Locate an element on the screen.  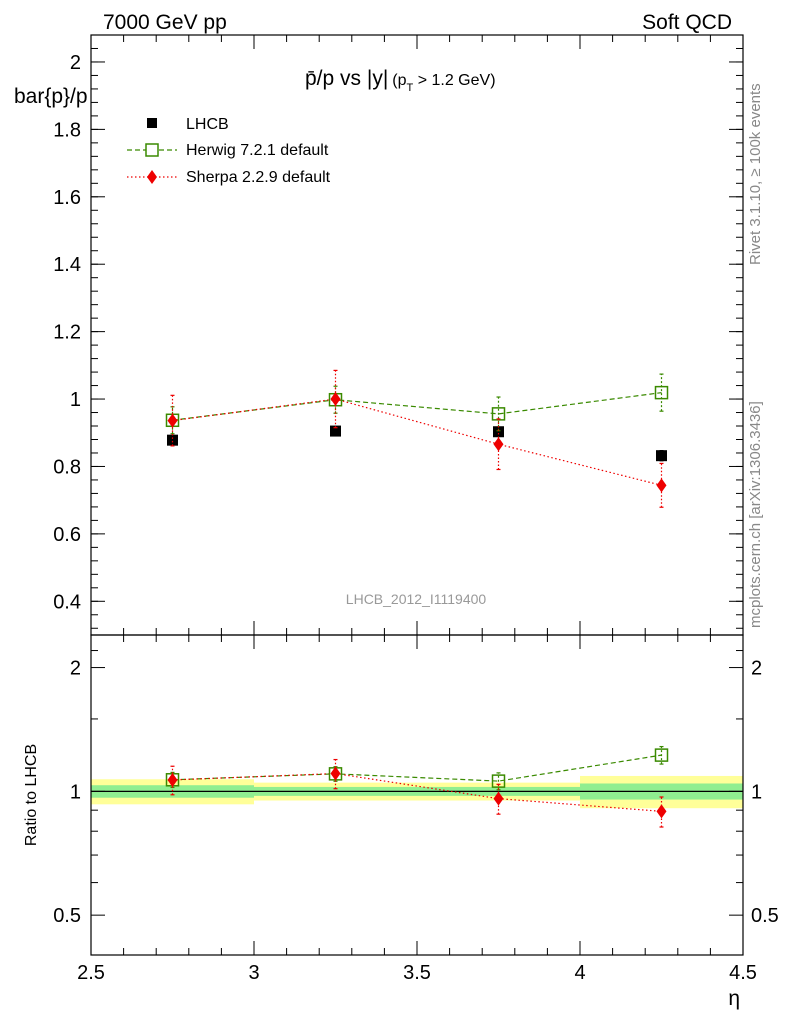
legend-marker-lhcb is located at coordinates (152, 123).